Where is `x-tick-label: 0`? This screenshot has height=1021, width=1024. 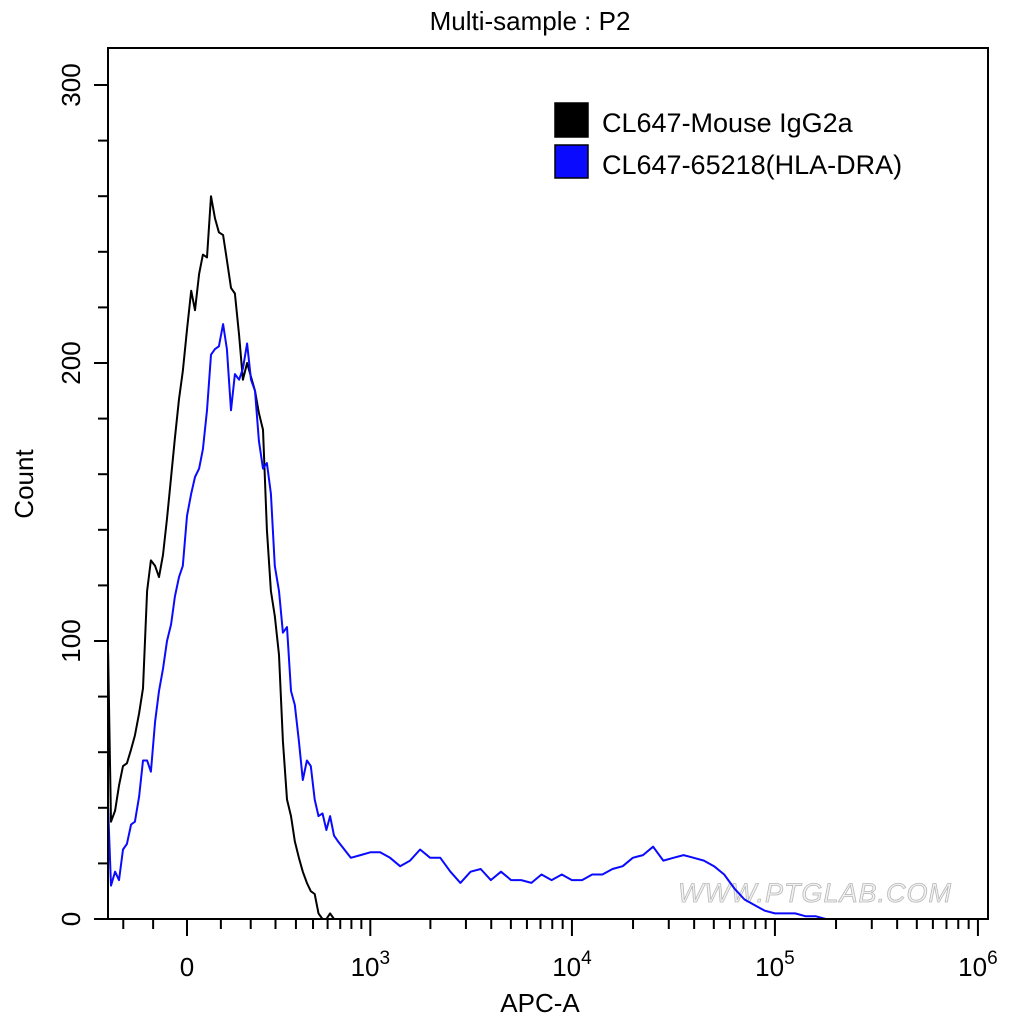
x-tick-label: 0 is located at coordinates (187, 967).